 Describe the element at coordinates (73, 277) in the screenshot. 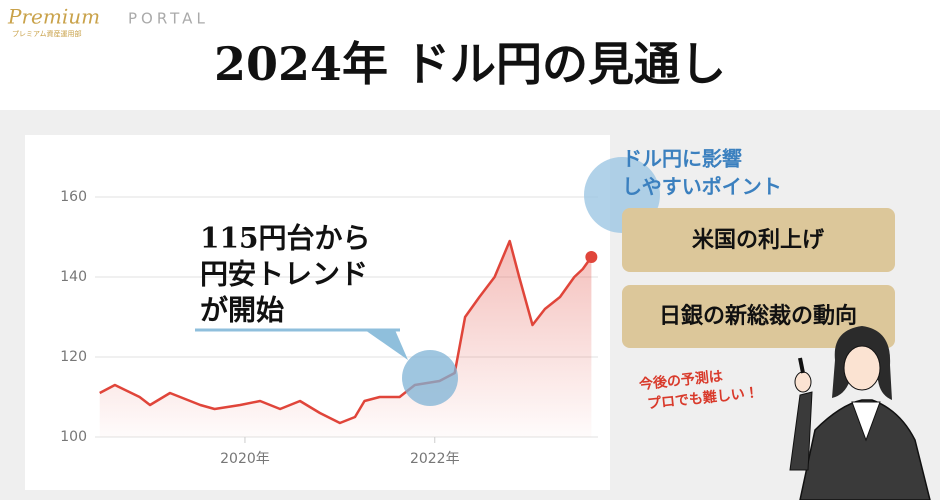

I see `y-tick-label: 140` at that location.